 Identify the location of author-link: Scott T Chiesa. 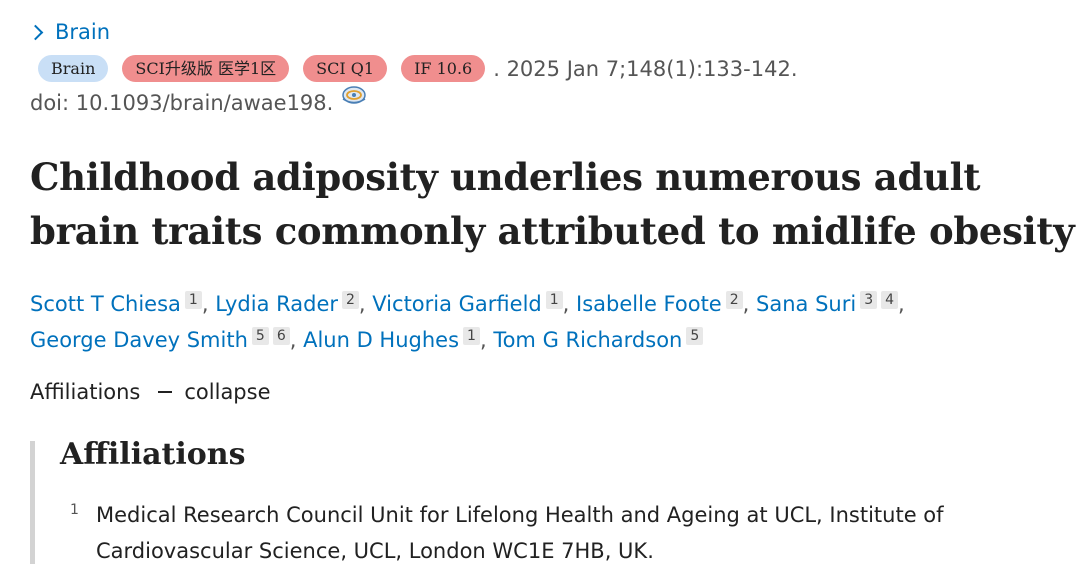
(105, 304).